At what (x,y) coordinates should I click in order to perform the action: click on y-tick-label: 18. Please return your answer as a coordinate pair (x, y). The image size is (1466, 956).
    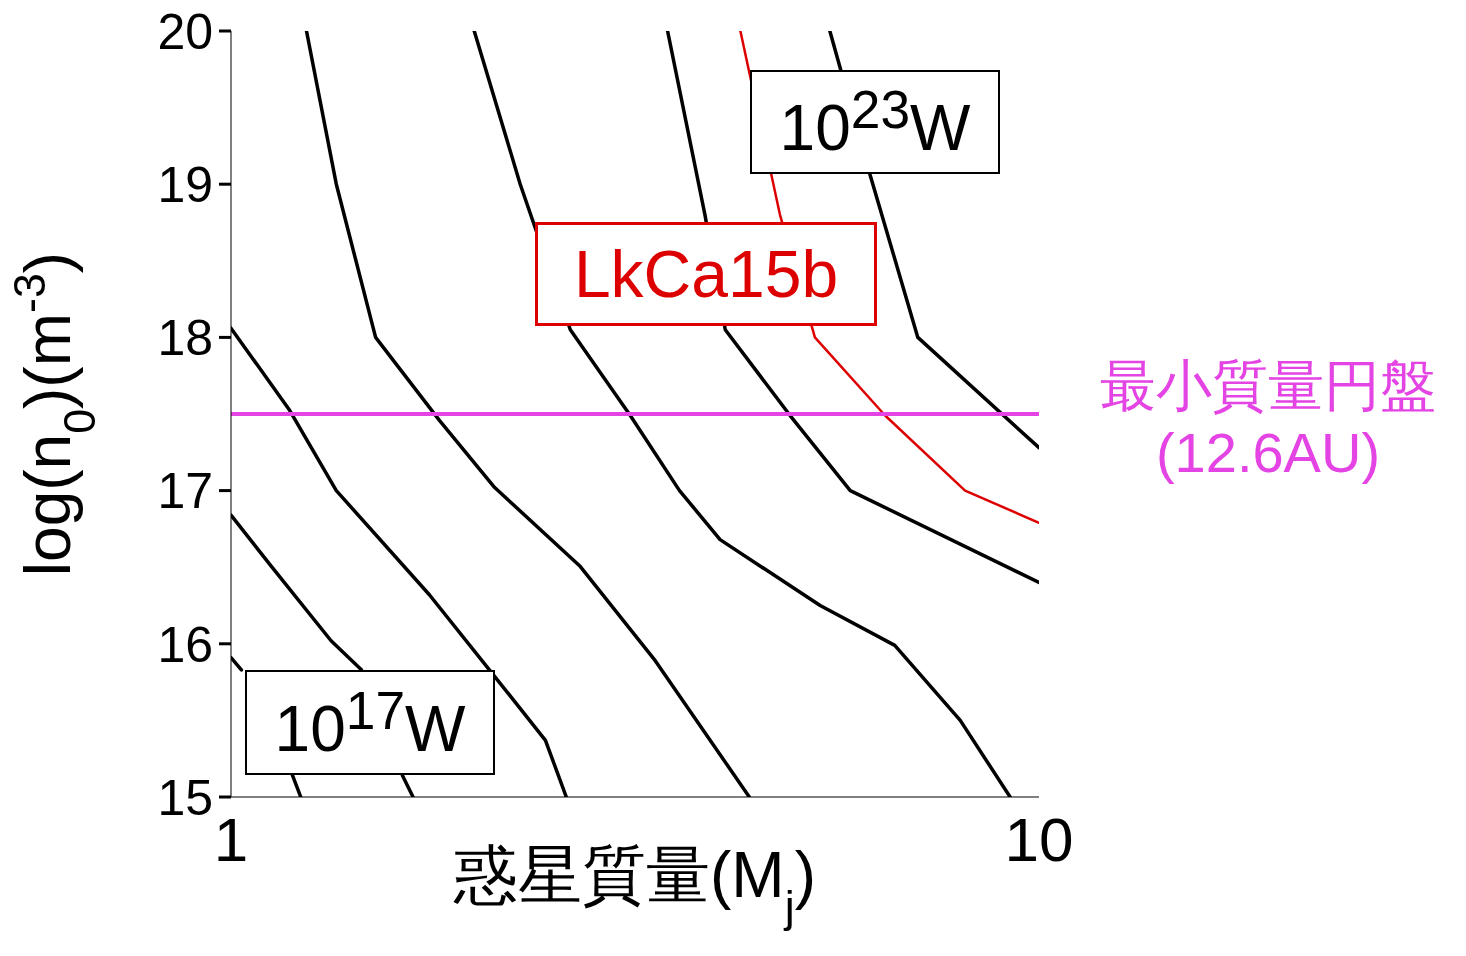
    Looking at the image, I should click on (185, 338).